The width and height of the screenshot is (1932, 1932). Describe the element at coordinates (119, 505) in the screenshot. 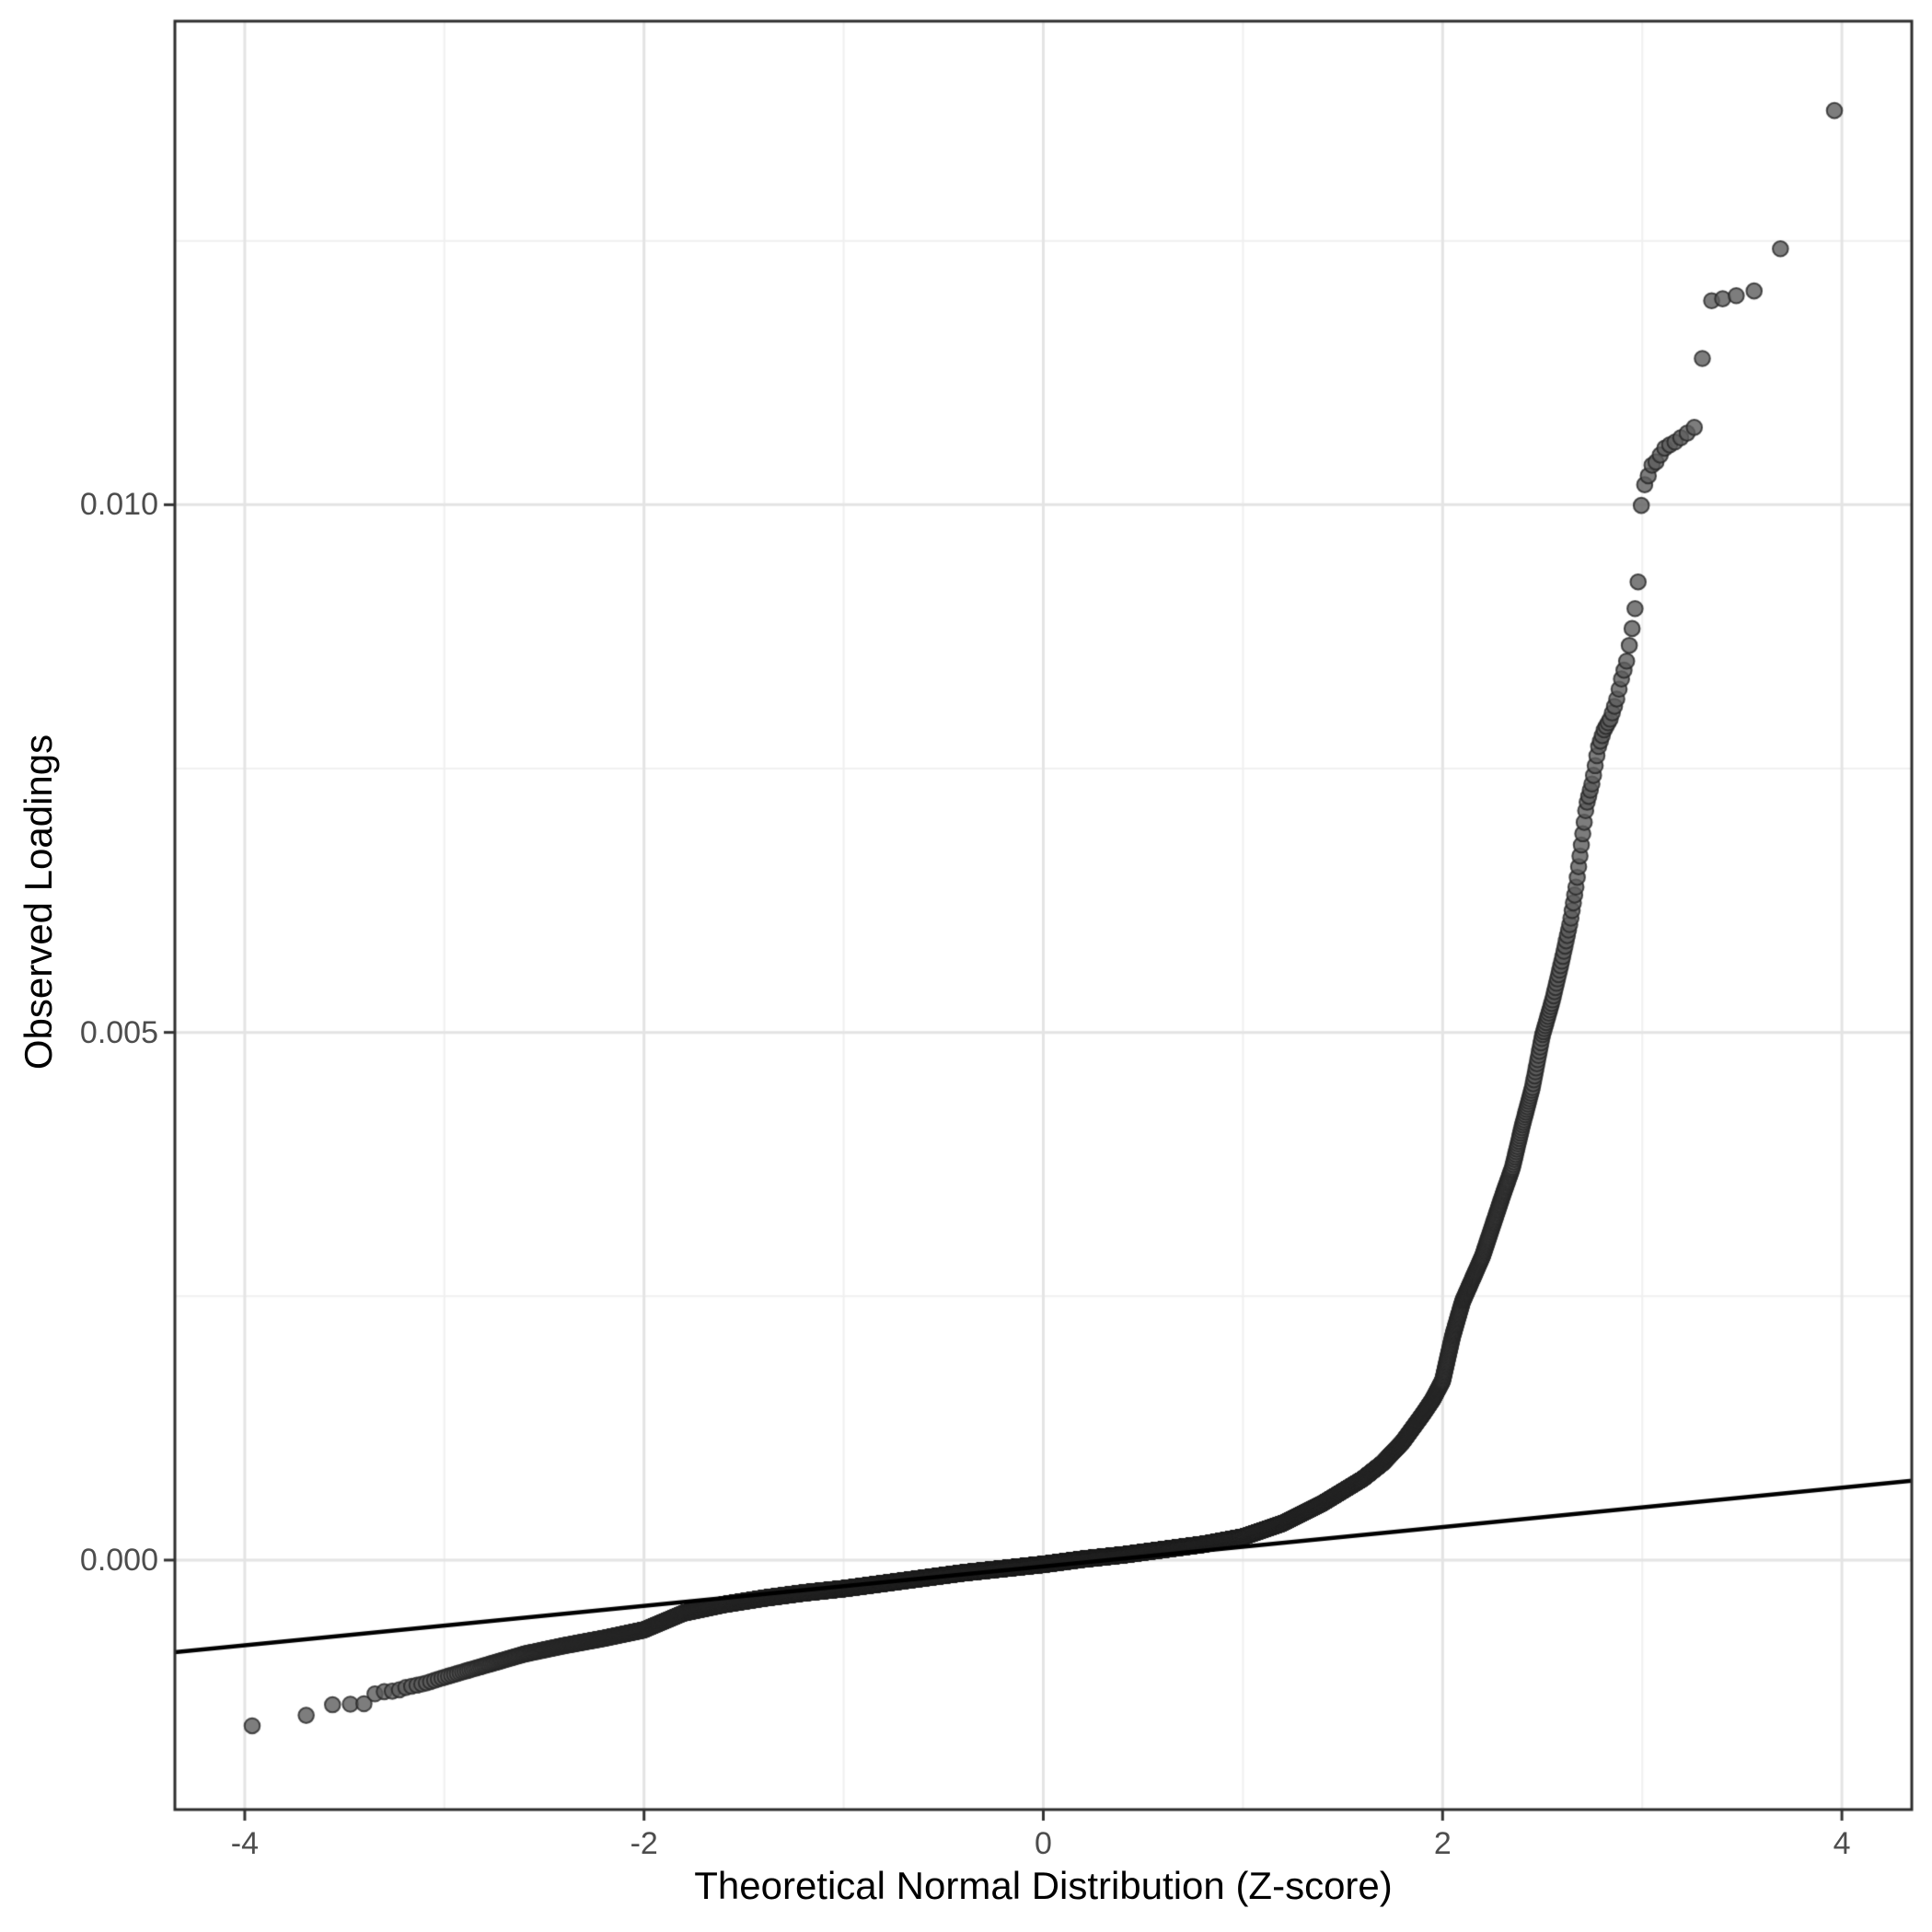

I see `y-tick-label-0.010: 0.010` at that location.